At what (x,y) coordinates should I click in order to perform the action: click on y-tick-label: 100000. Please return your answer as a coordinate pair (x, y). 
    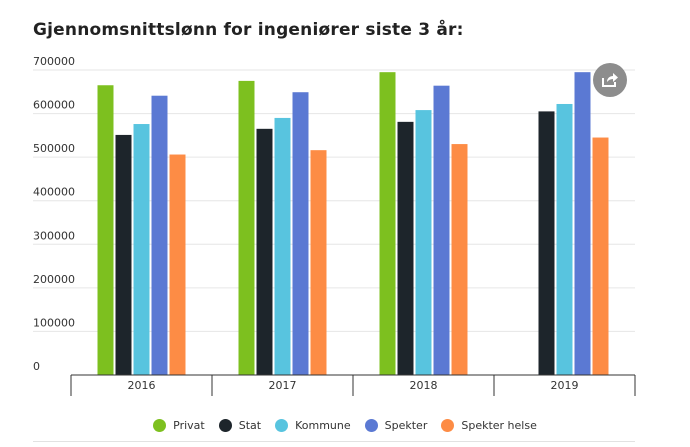
    Looking at the image, I should click on (54, 322).